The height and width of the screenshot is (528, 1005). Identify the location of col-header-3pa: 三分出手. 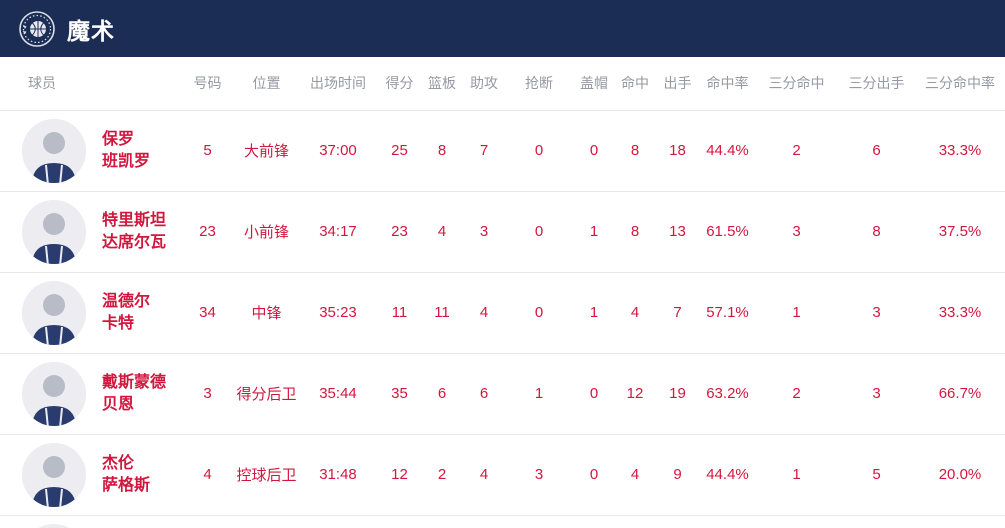
(876, 83).